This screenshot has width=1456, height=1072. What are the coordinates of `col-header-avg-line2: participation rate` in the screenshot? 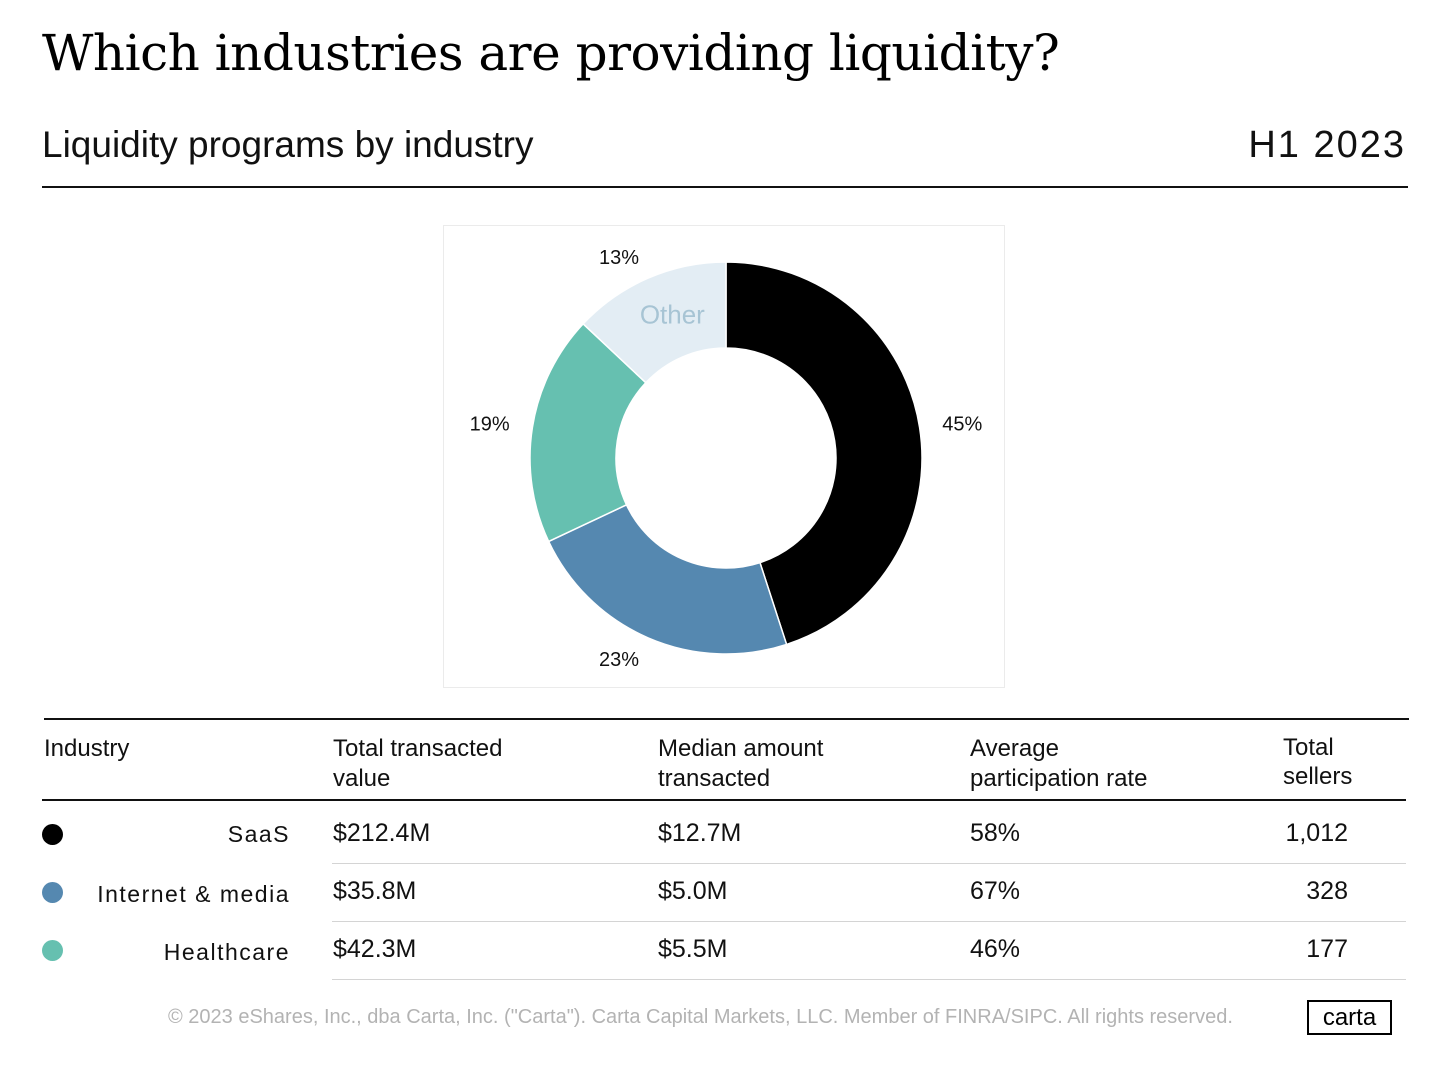 It's located at (1059, 778).